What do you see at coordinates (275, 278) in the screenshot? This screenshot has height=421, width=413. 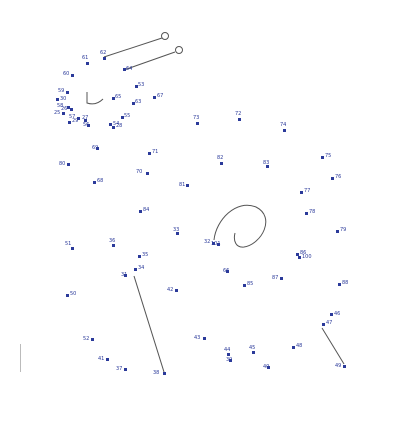 I see `dot-number-label: 87` at bounding box center [275, 278].